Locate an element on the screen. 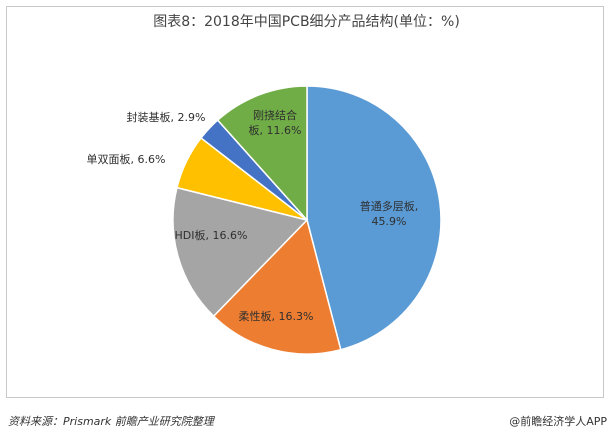 This screenshot has height=443, width=613. slice-label-4: 封装基板, 2.9% is located at coordinates (166, 117).